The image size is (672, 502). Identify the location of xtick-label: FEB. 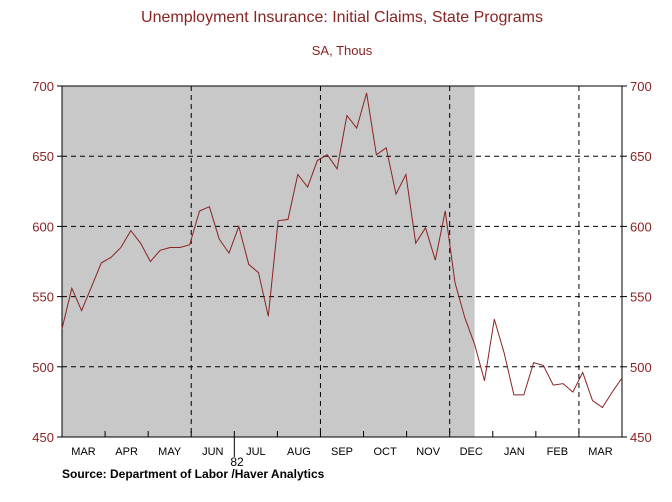
(557, 452).